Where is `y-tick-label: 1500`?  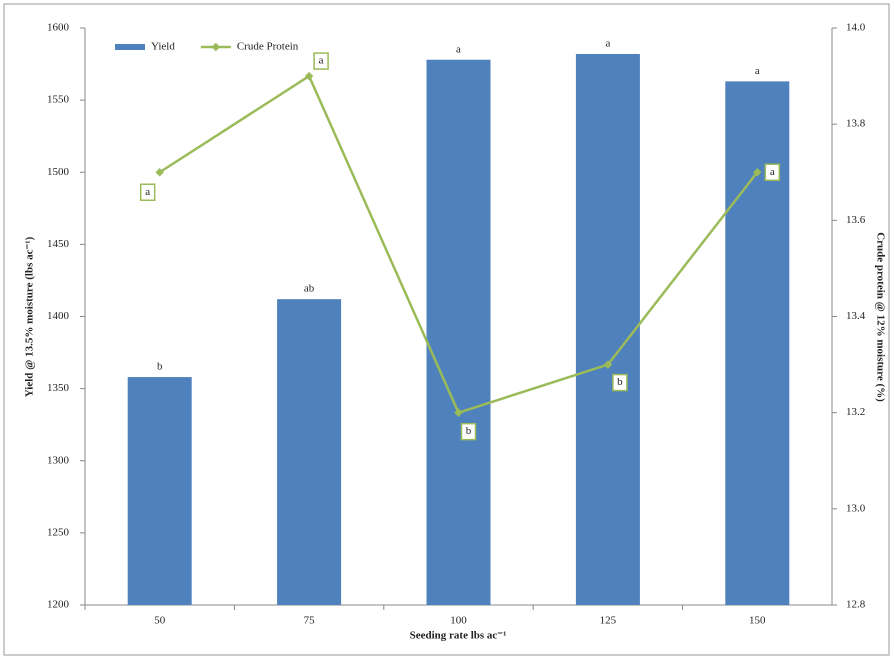 y-tick-label: 1500 is located at coordinates (58, 172).